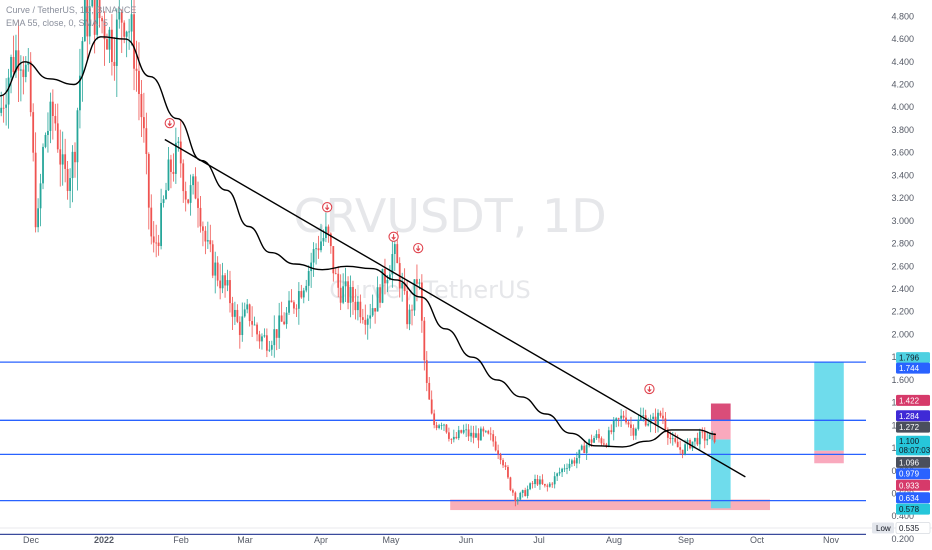 The height and width of the screenshot is (550, 932). I want to click on position-stop-zone, so click(720, 412).